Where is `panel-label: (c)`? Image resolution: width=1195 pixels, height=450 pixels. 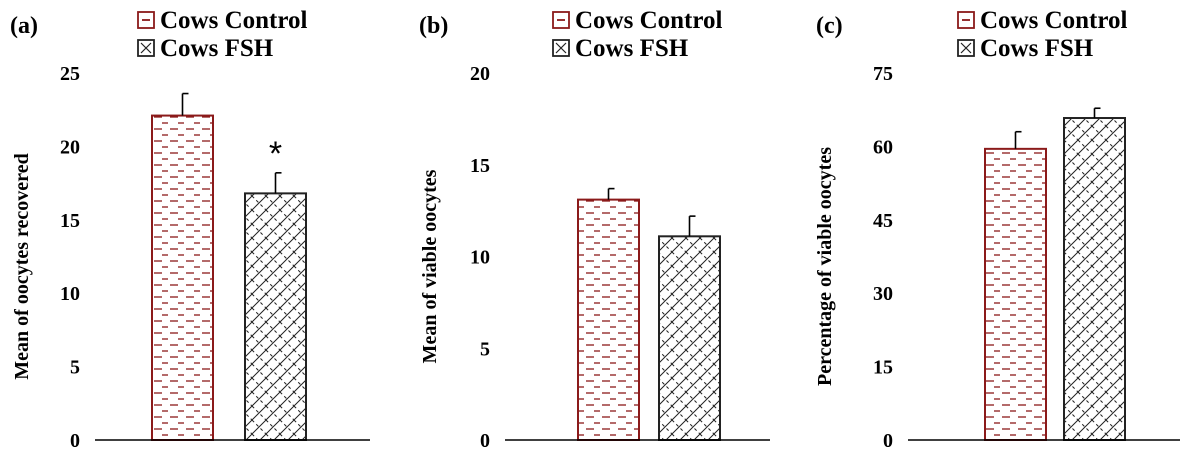 panel-label: (c) is located at coordinates (829, 26).